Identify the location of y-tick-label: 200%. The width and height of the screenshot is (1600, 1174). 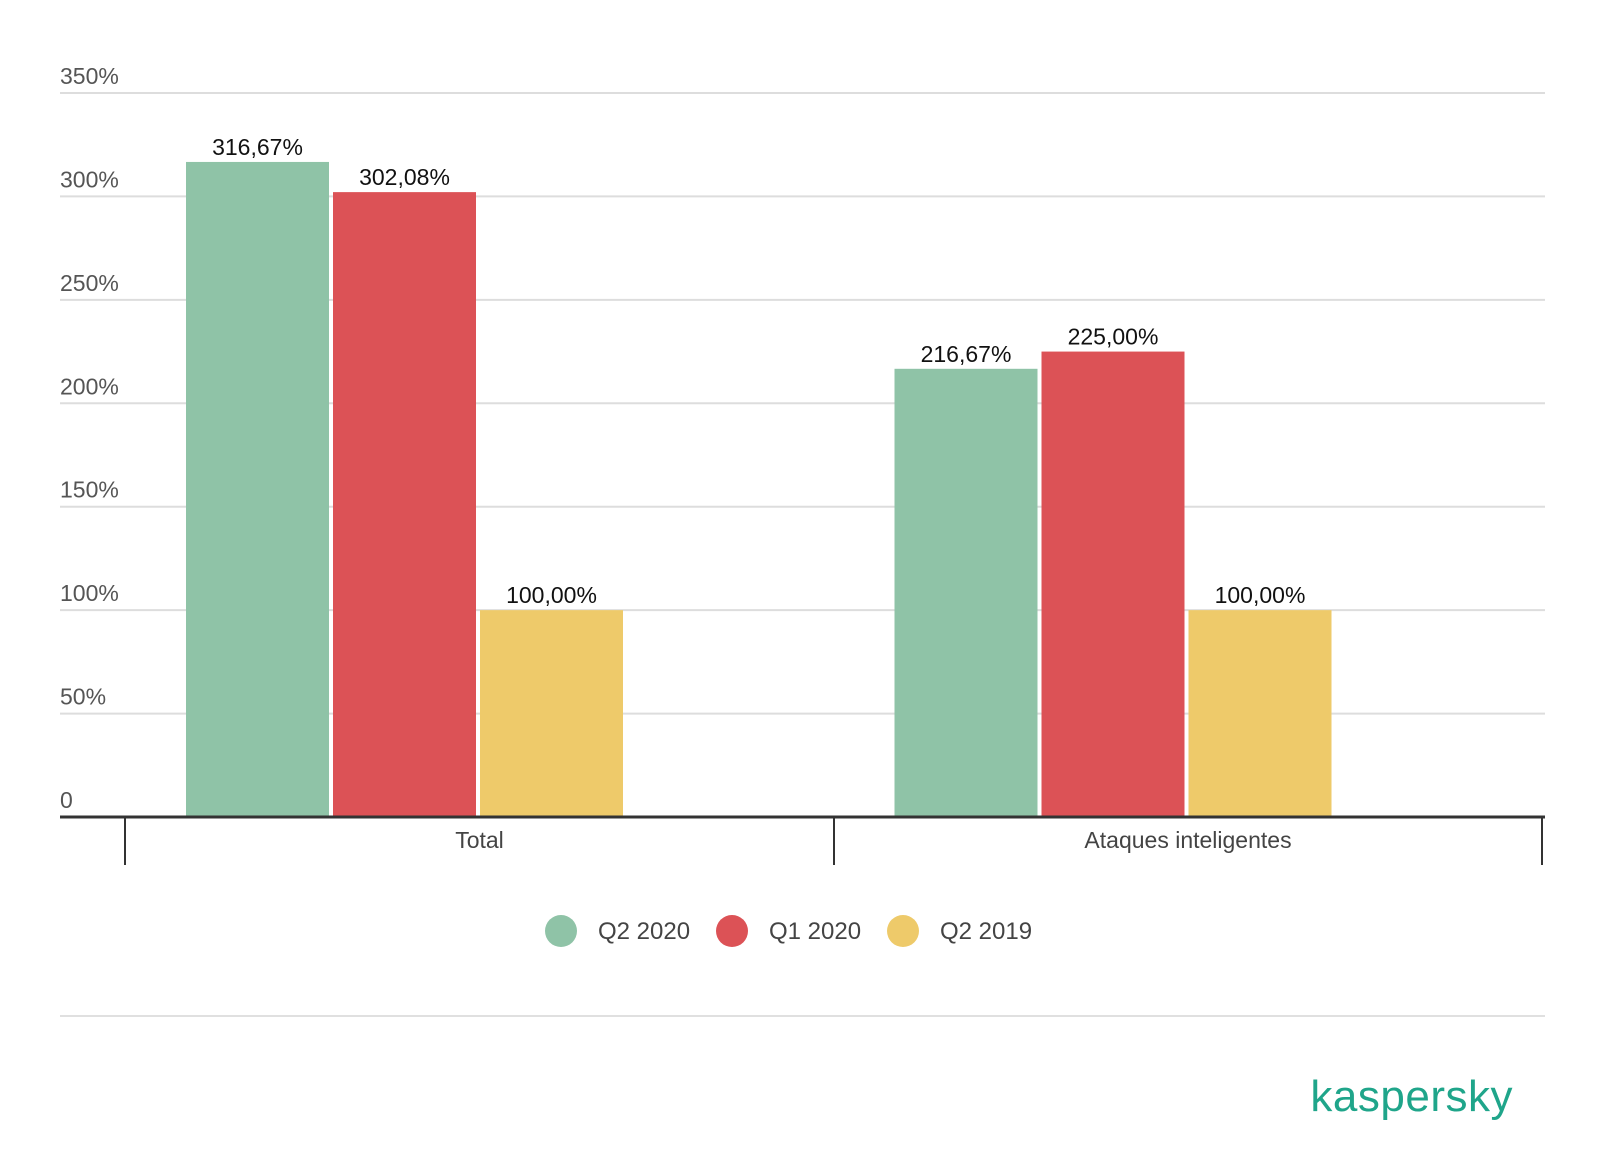
(89, 386).